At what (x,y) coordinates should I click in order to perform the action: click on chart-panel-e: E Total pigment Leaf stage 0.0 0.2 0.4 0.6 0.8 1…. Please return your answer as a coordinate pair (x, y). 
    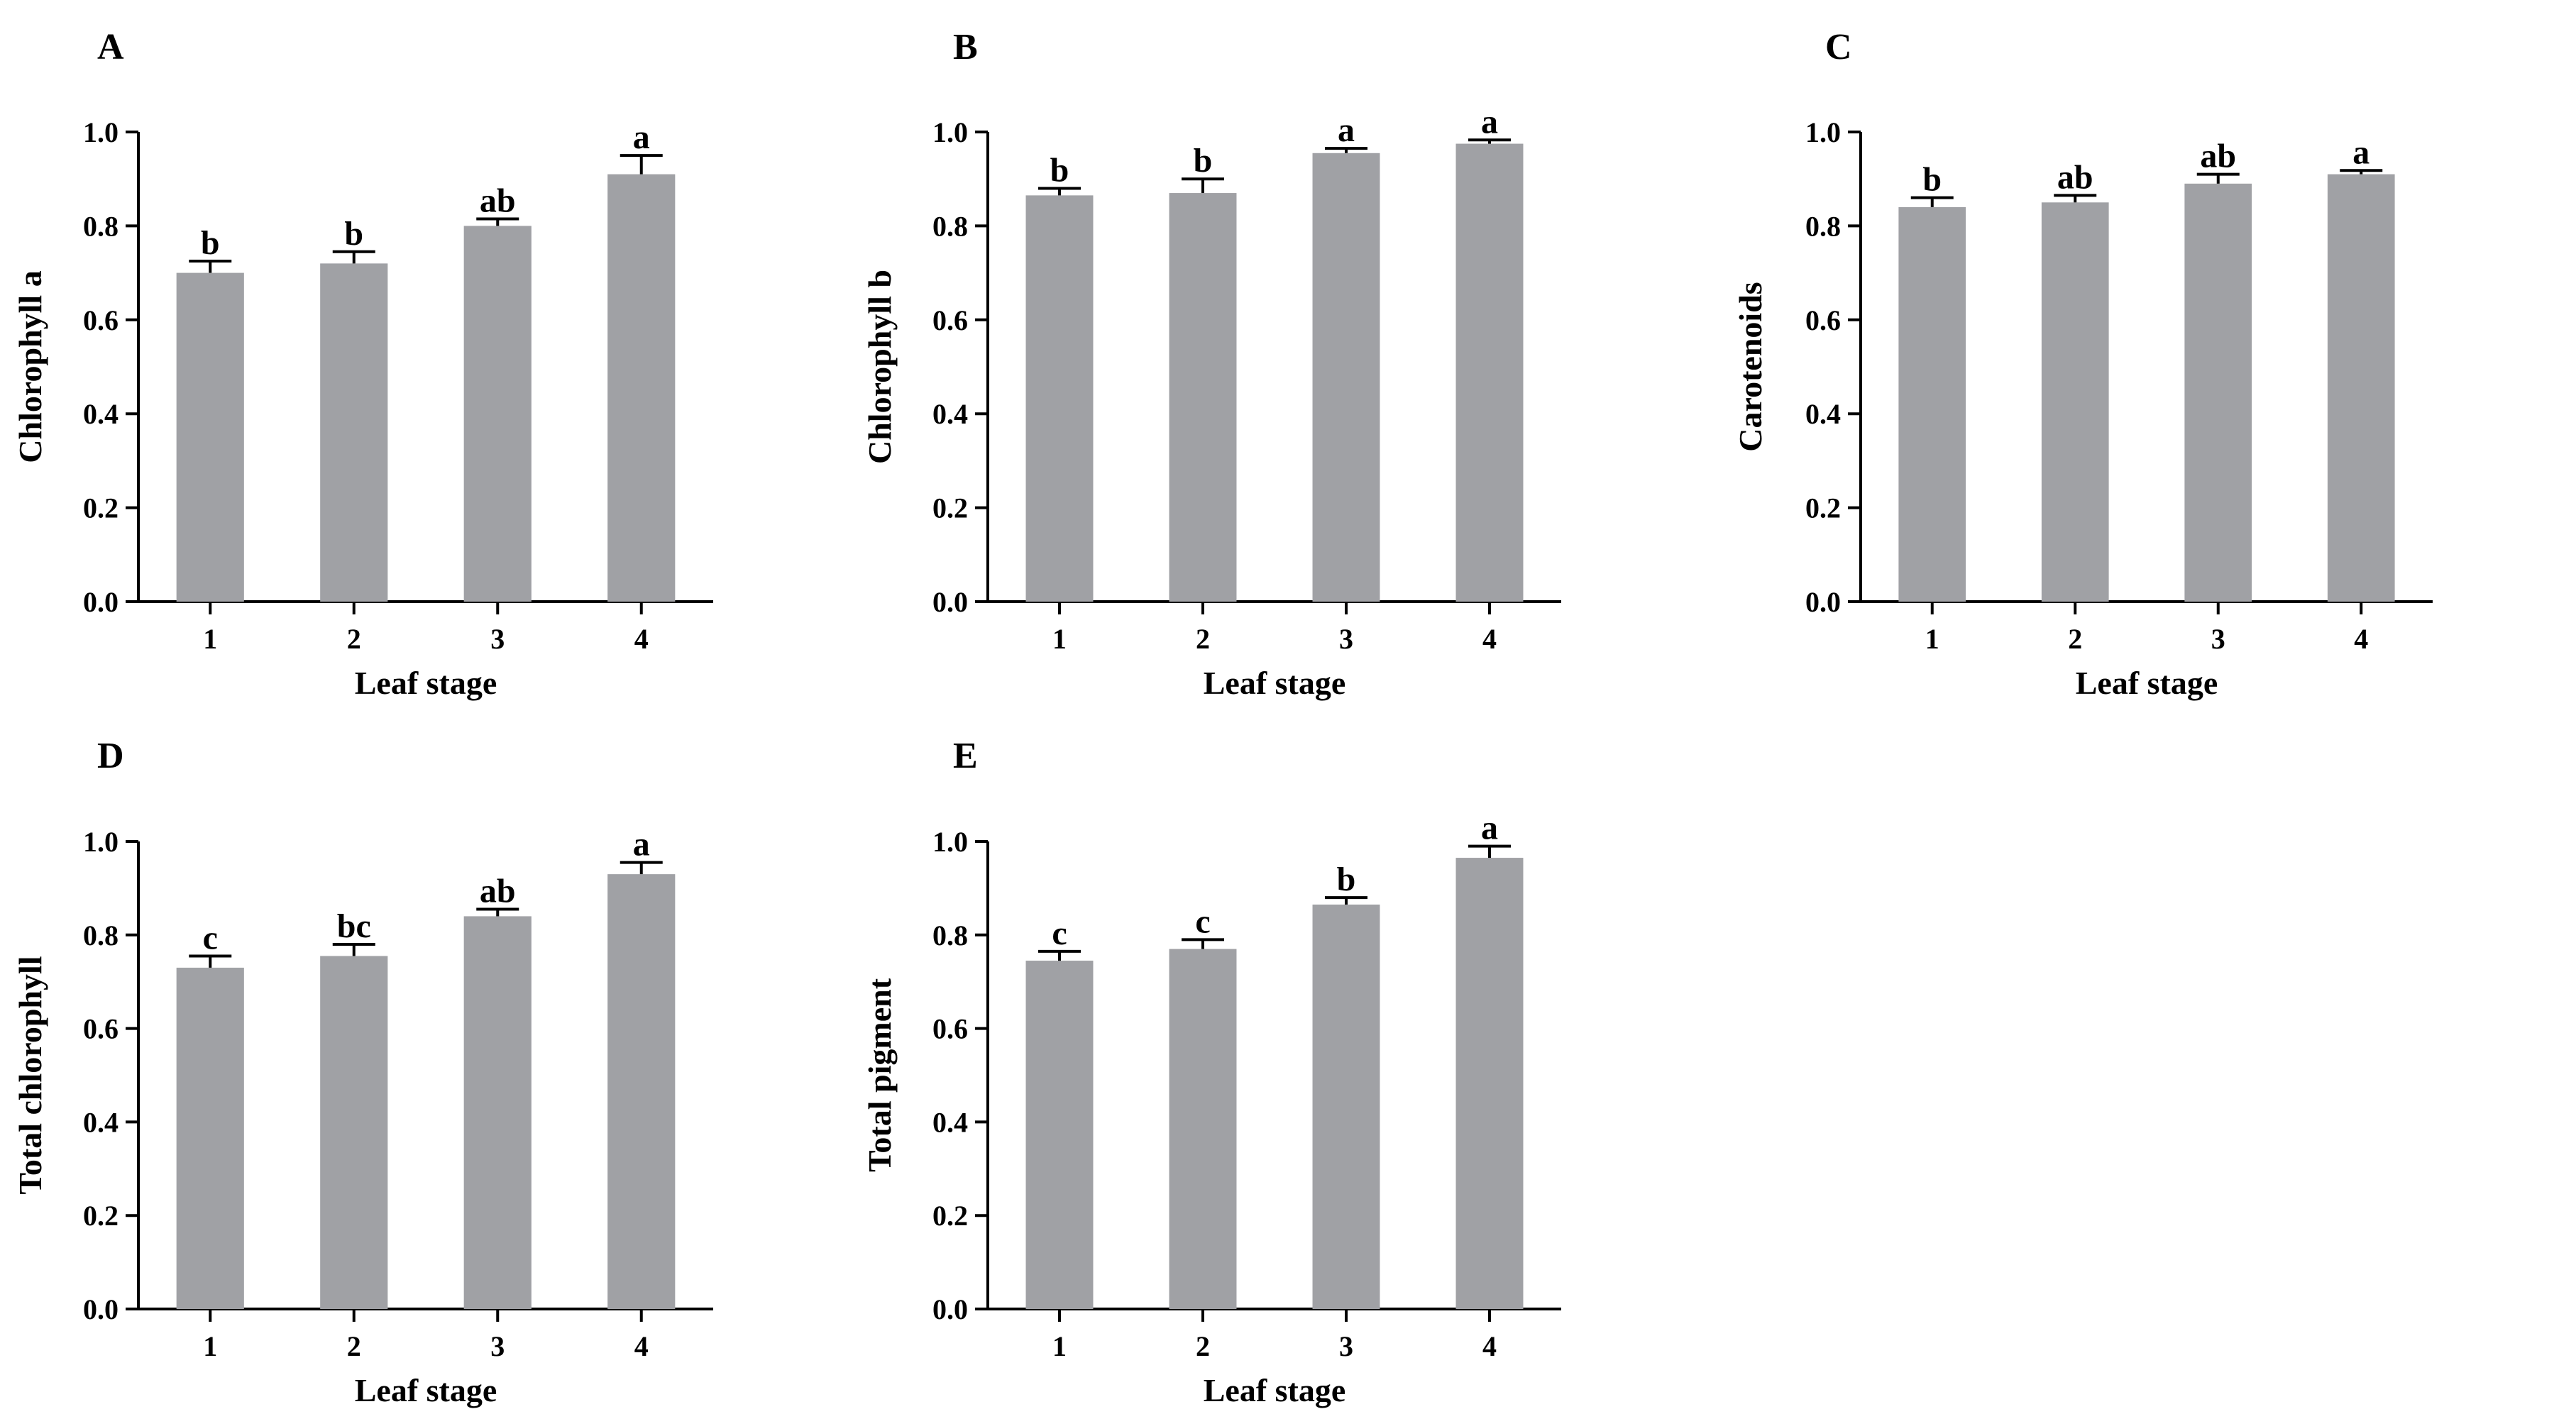
    Looking at the image, I should click on (1211, 1072).